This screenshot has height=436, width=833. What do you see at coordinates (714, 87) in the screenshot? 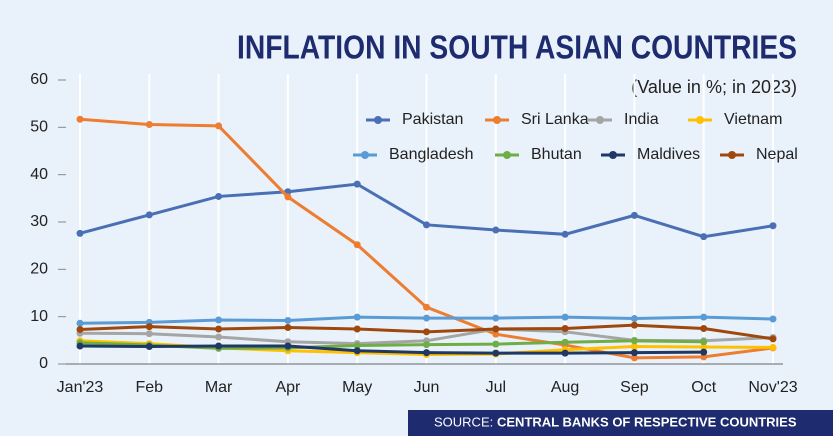
I see `chart-subtitle: (Value in %; in 2023)` at bounding box center [714, 87].